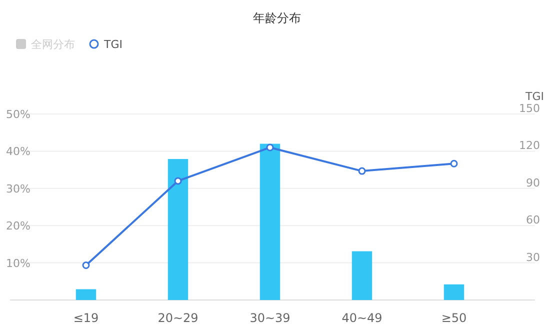 The height and width of the screenshot is (336, 554). Describe the element at coordinates (112, 44) in the screenshot. I see `legend-label: TGI` at that location.